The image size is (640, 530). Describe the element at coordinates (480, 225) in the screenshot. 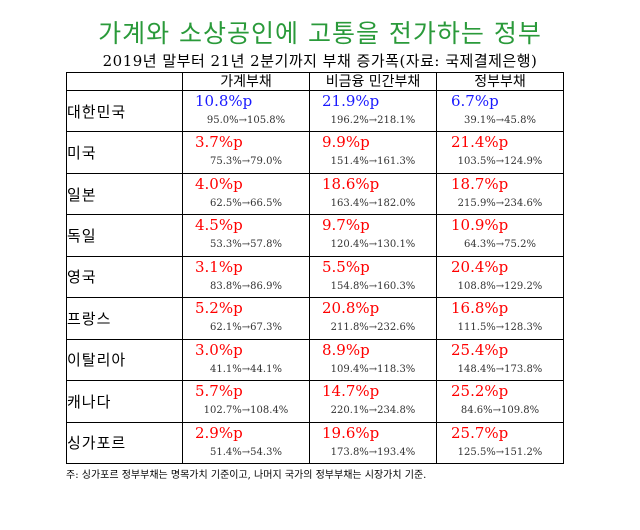

I see `government-debt-increase: 10.9%p` at that location.